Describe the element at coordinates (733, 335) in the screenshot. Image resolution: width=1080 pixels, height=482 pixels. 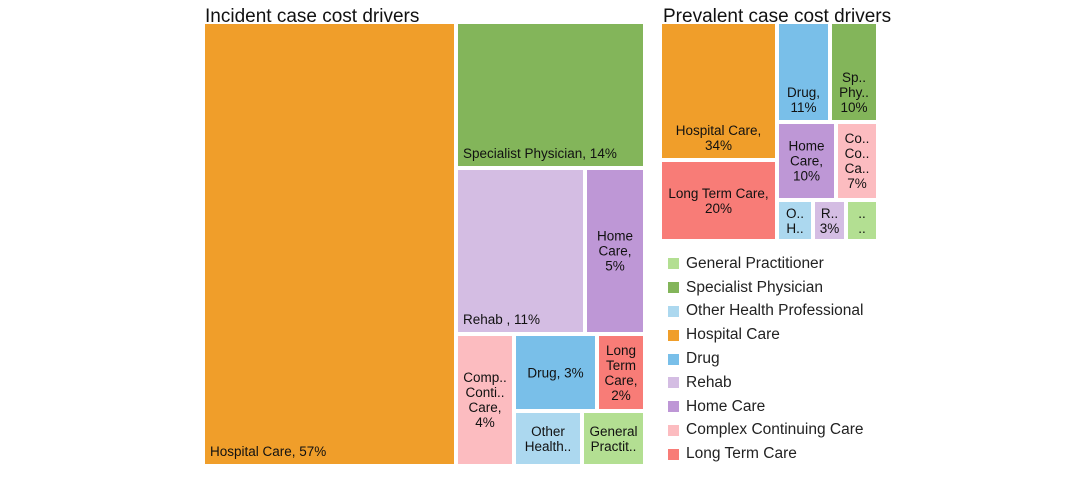
I see `legend-label: Hospital Care` at that location.